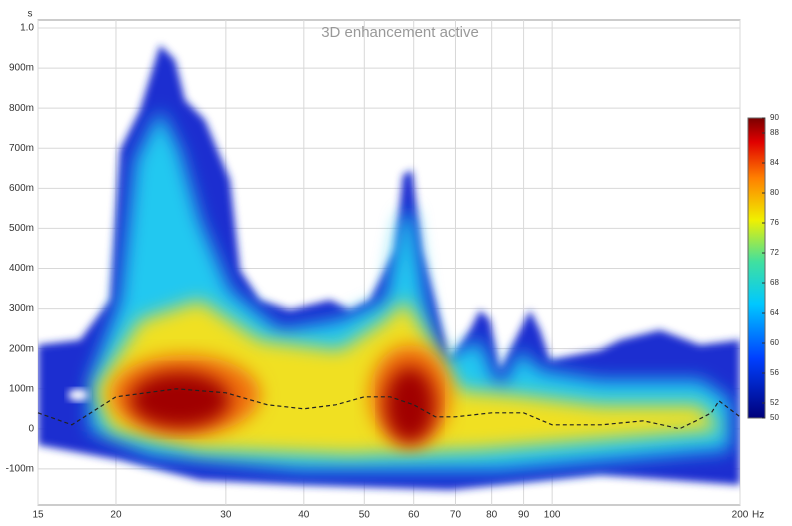 This screenshot has width=792, height=526. I want to click on colorbar-tick-label: 72, so click(774, 252).